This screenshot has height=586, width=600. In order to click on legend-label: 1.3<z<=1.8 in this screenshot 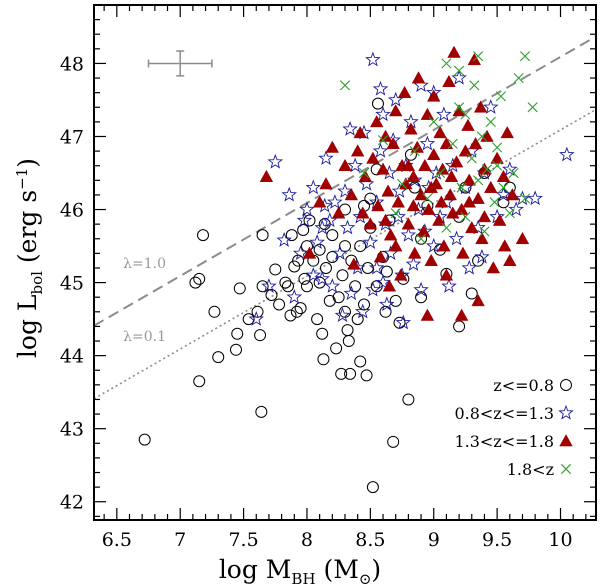, I will do `click(504, 441)`.